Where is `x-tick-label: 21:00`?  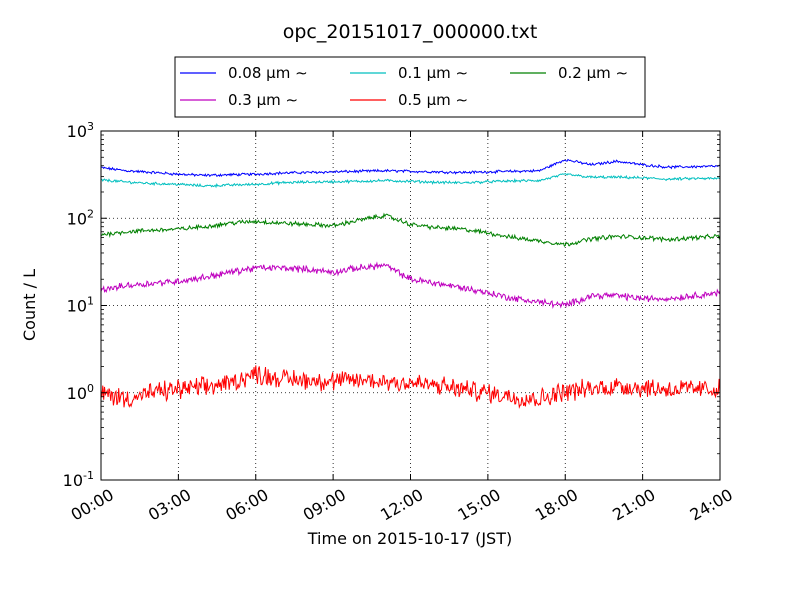 x-tick-label: 21:00 is located at coordinates (633, 505).